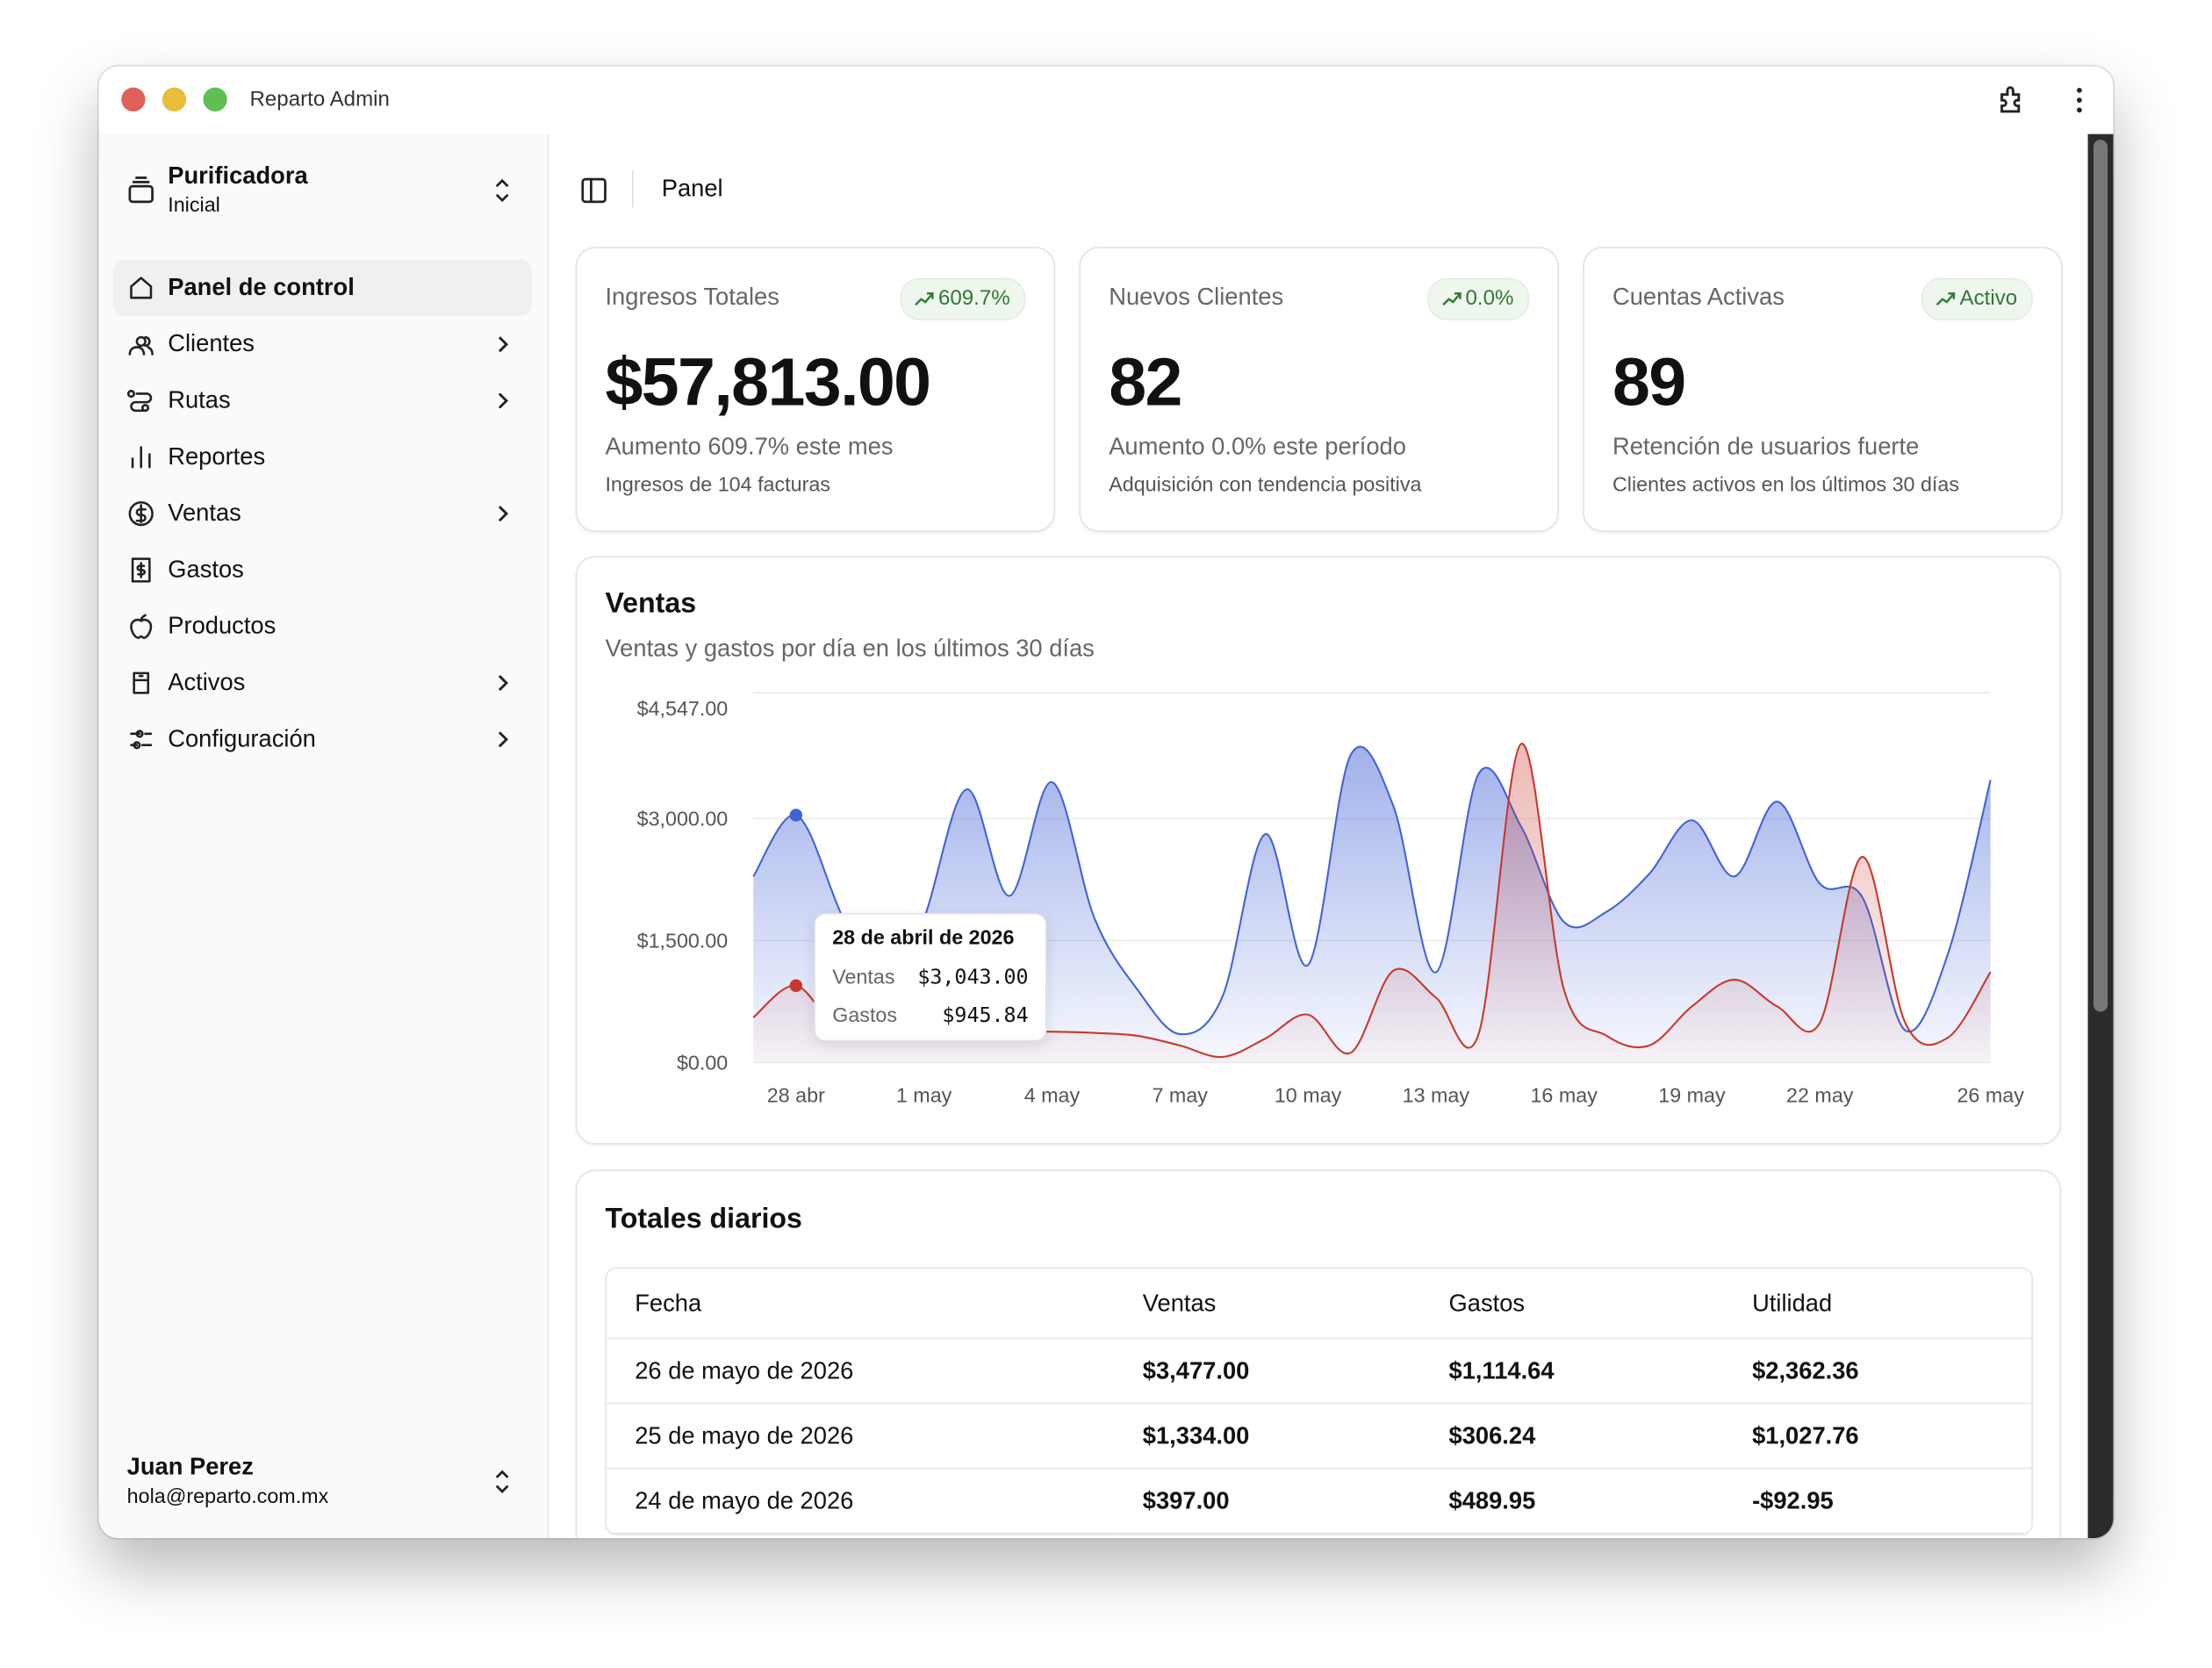 This screenshot has width=2212, height=1668. What do you see at coordinates (633, 189) in the screenshot?
I see `divider` at bounding box center [633, 189].